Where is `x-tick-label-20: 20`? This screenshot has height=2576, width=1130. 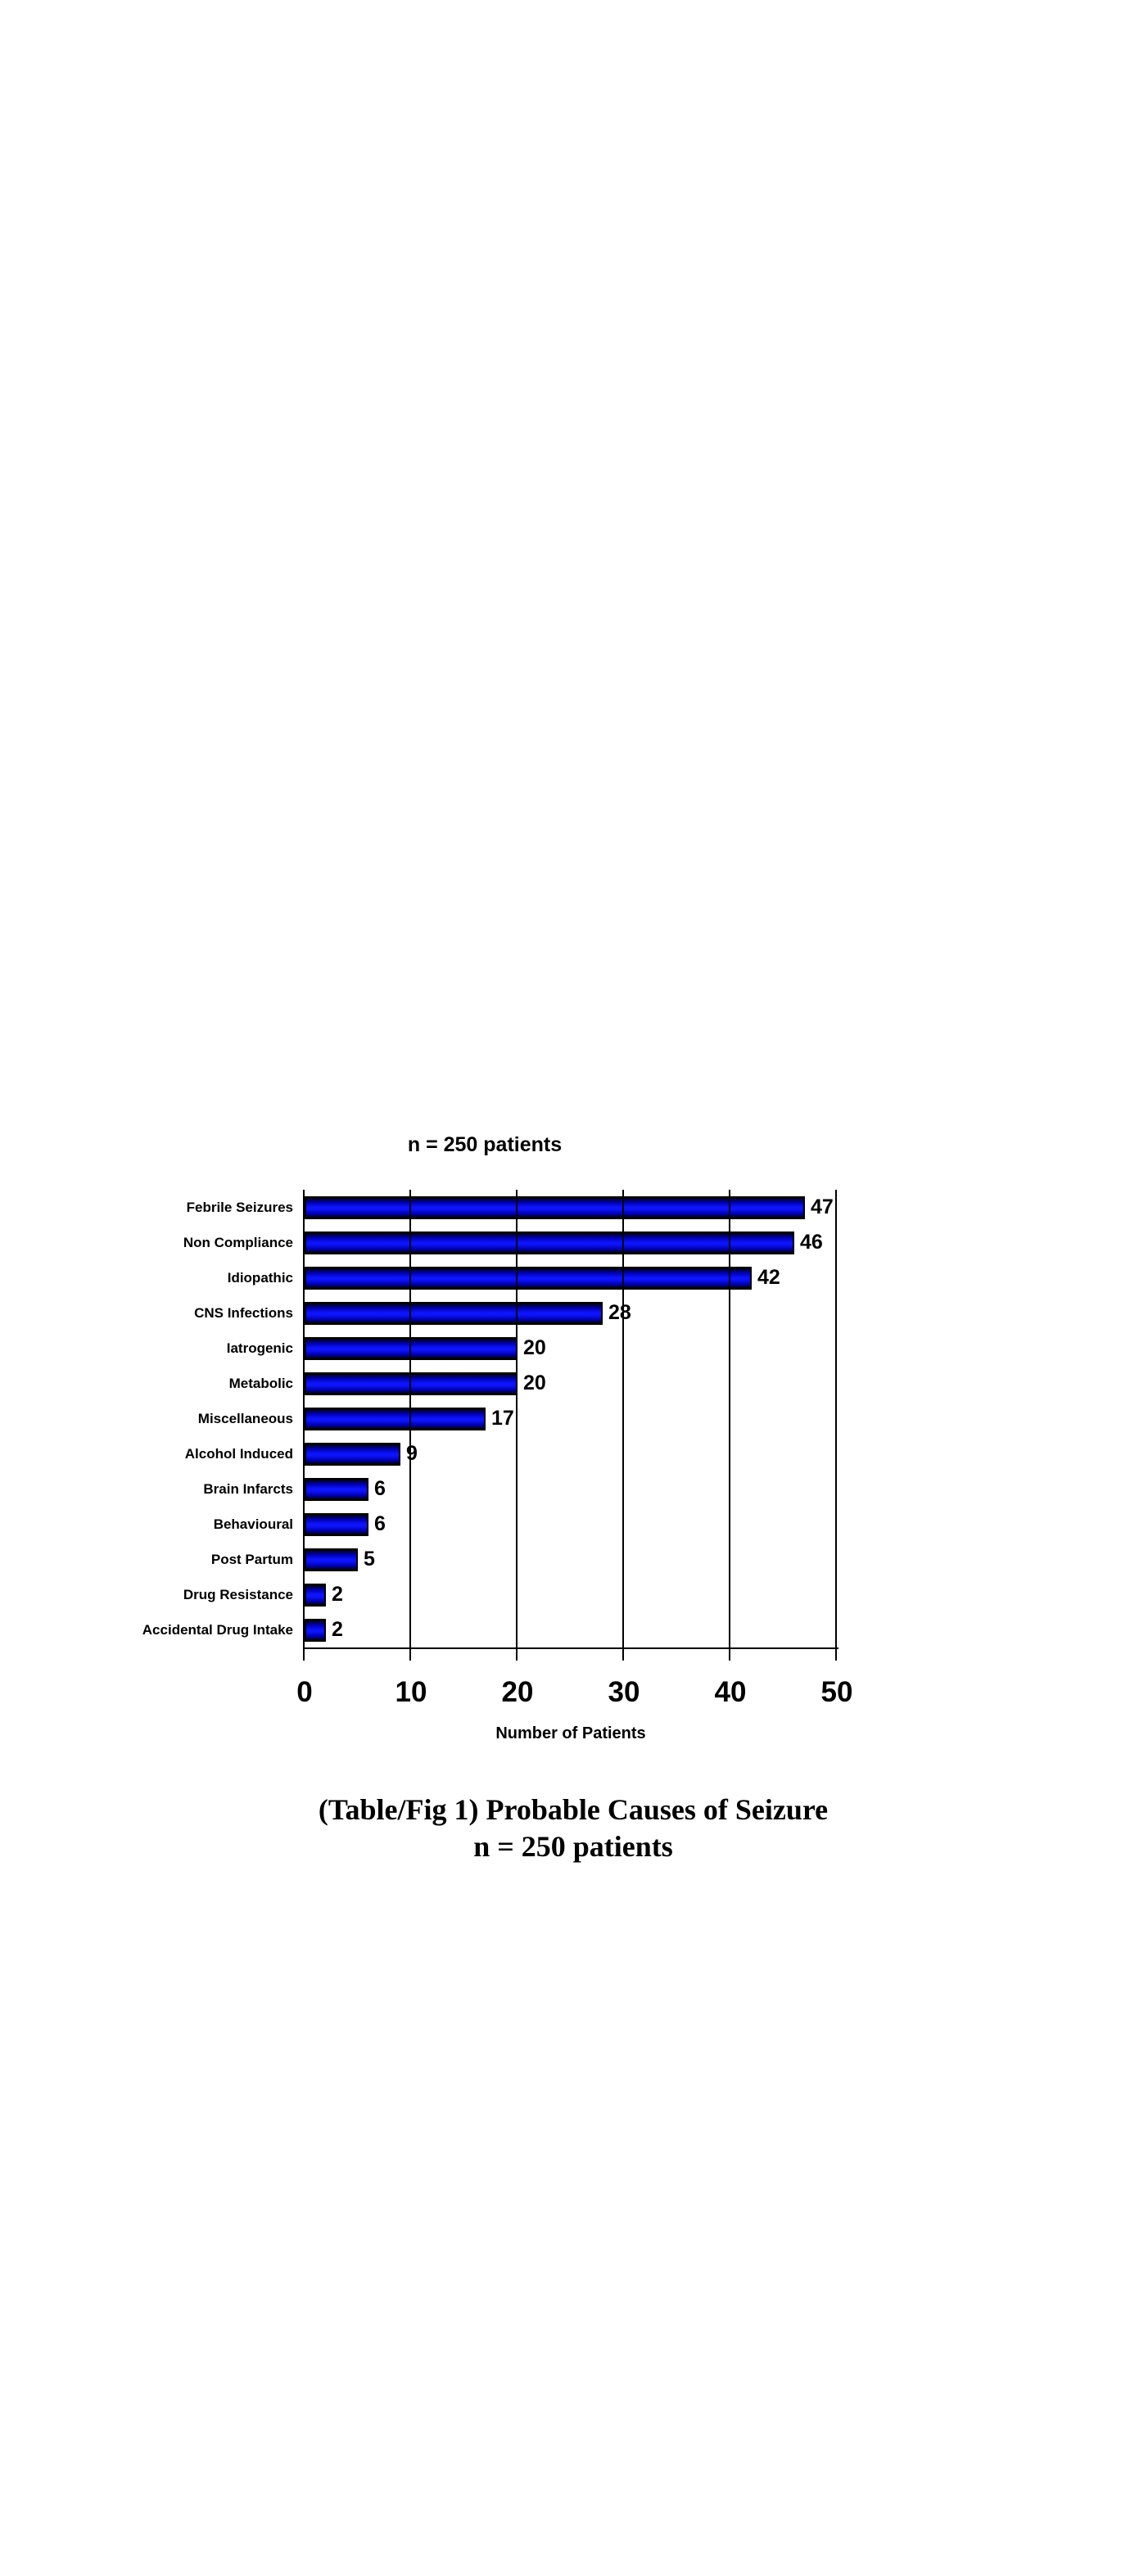 x-tick-label-20: 20 is located at coordinates (517, 1692).